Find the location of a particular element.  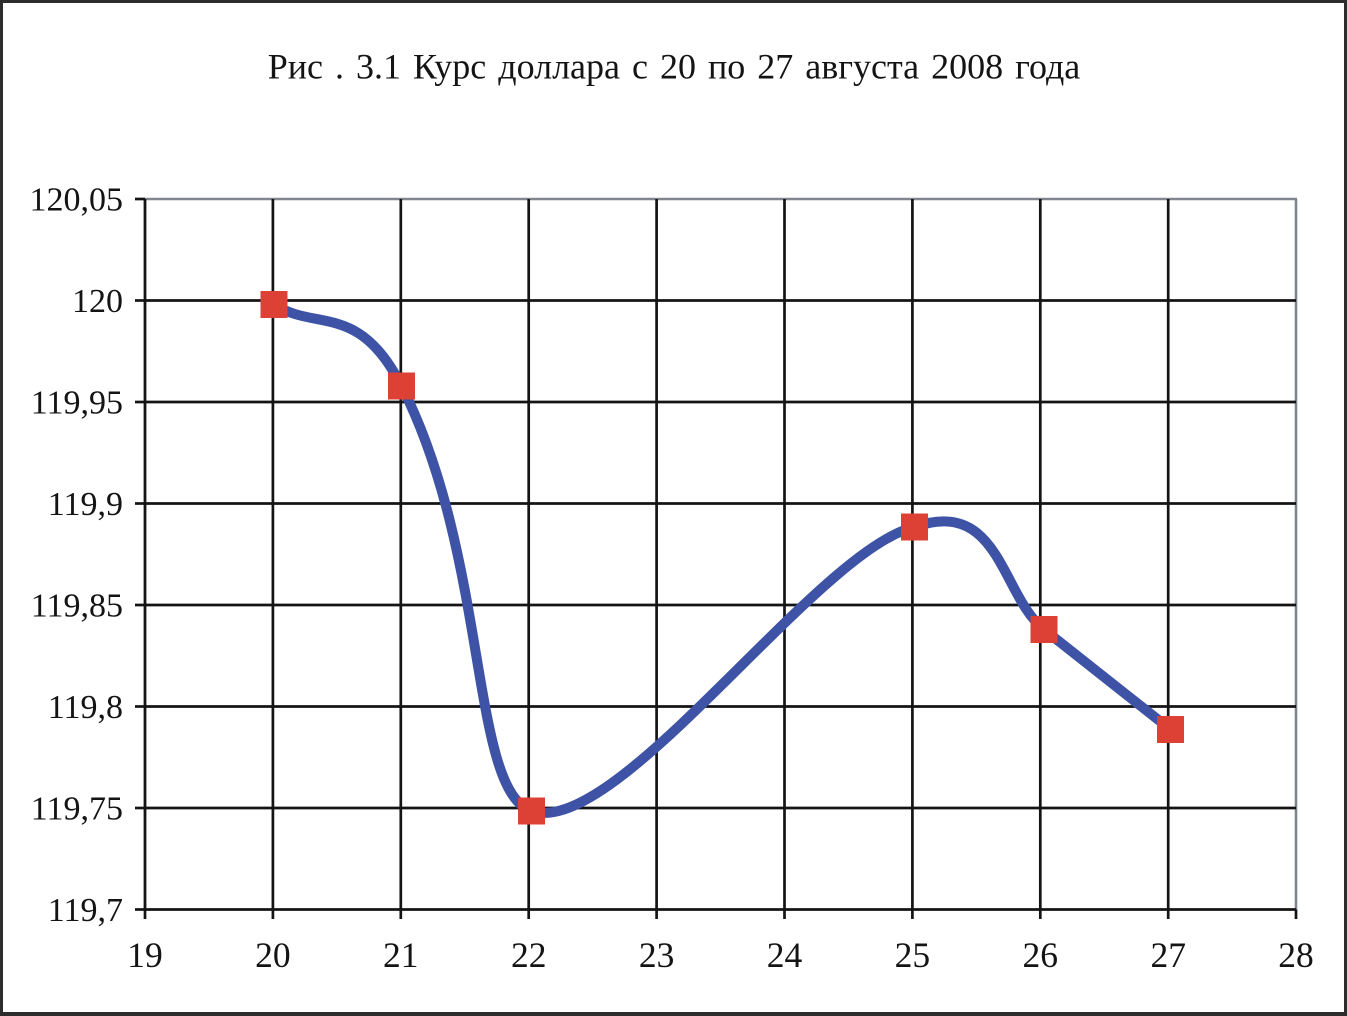

svg-text: 23 is located at coordinates (657, 955).